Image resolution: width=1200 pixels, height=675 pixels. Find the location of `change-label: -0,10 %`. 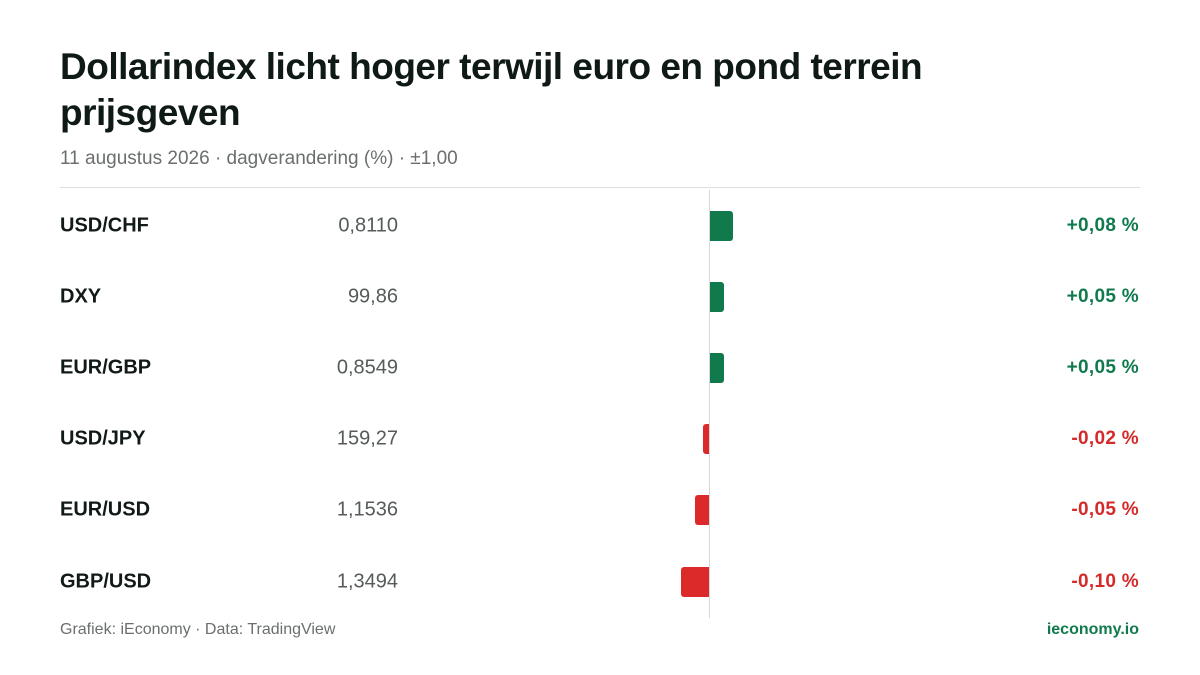

change-label: -0,10 % is located at coordinates (1105, 581).